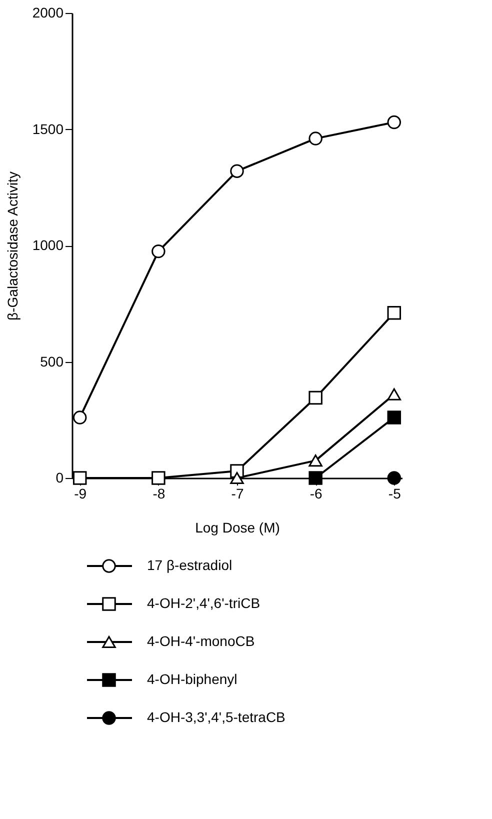  What do you see at coordinates (237, 494) in the screenshot?
I see `x-tick-label: -7` at bounding box center [237, 494].